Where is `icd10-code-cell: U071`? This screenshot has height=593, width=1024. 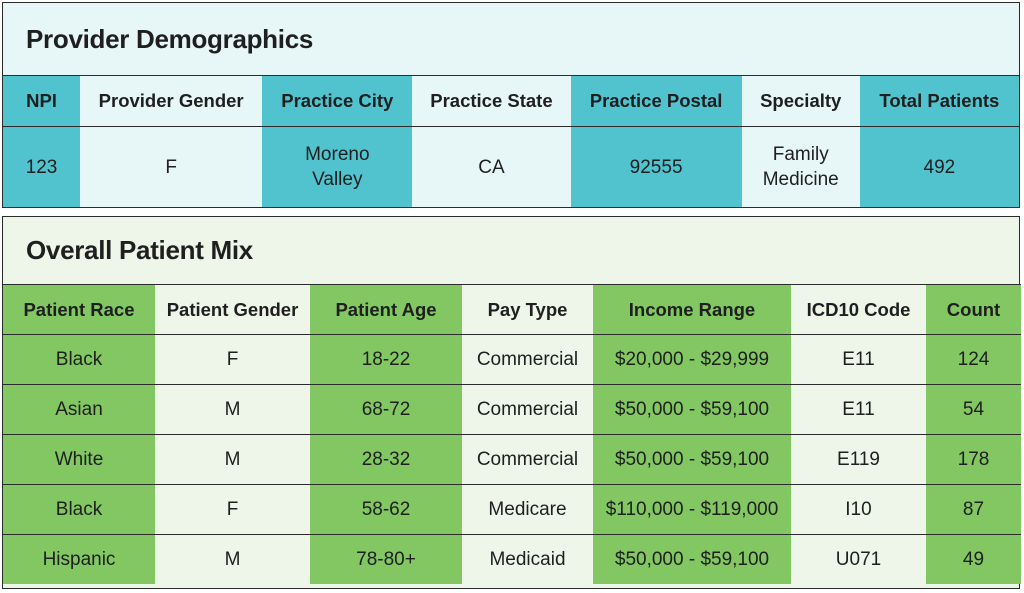
icd10-code-cell: U071 is located at coordinates (858, 559).